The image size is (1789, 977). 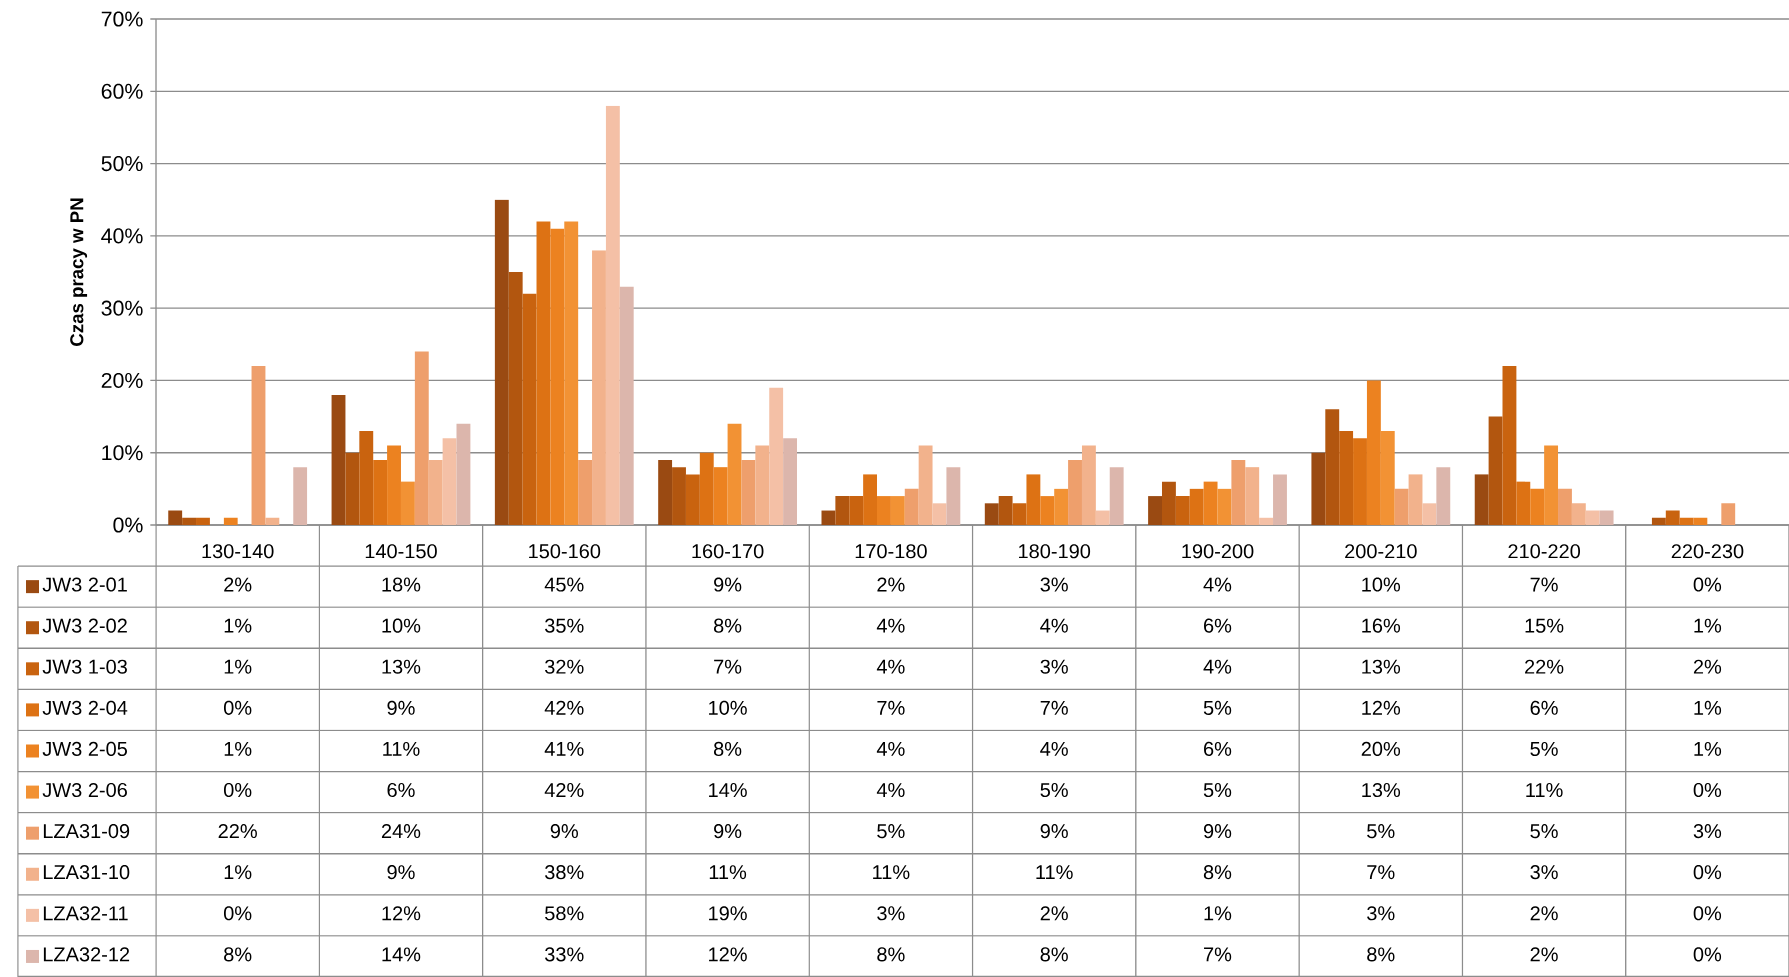 What do you see at coordinates (86, 954) in the screenshot?
I see `legend-label: LZA32-12` at bounding box center [86, 954].